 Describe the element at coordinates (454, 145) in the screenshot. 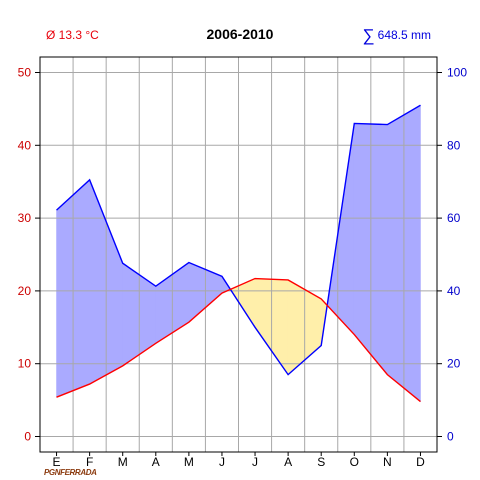

I see `right-axis-tick-label: 80` at that location.